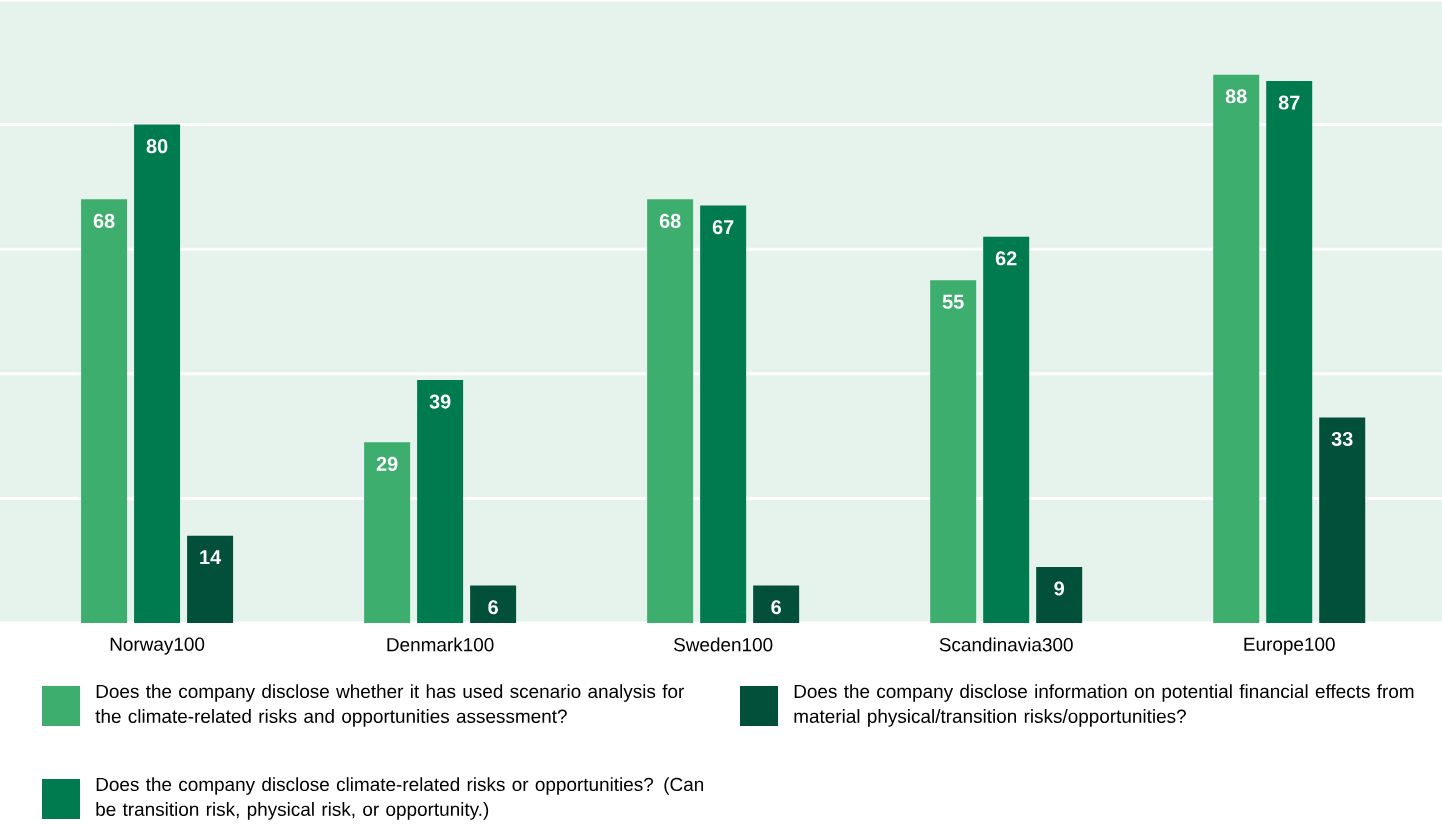 The image size is (1442, 824). What do you see at coordinates (389, 705) in the screenshot?
I see `legend-label: Does the company disclose whether it has used scenario analysis for the climate-related risks and opportunities assessment?` at bounding box center [389, 705].